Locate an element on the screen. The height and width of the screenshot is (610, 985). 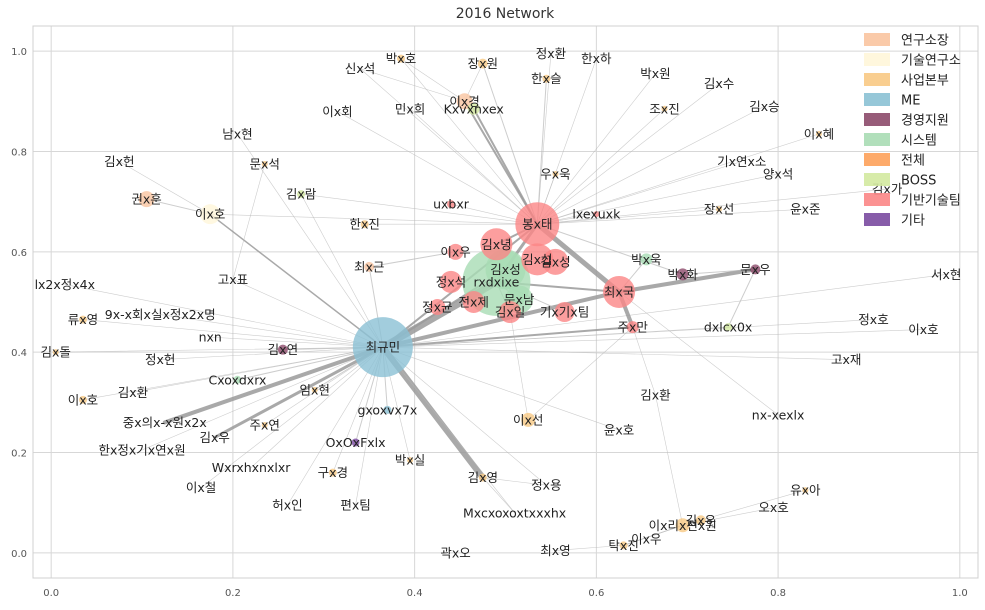
node-label: 문x우 is located at coordinates (755, 269).